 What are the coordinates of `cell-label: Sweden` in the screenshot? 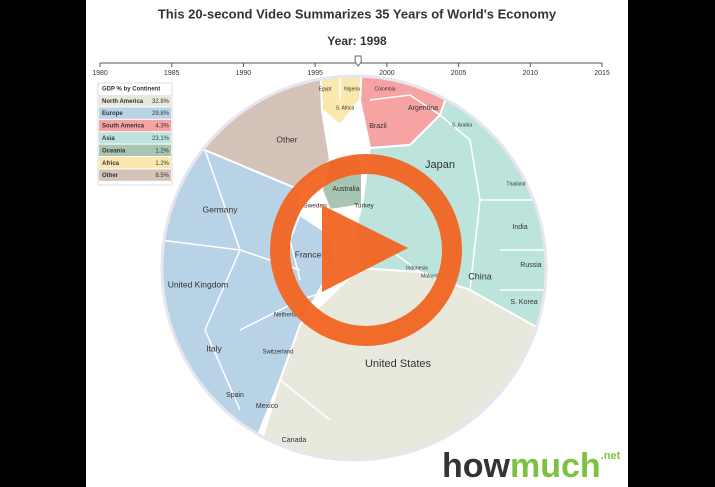 It's located at (315, 206).